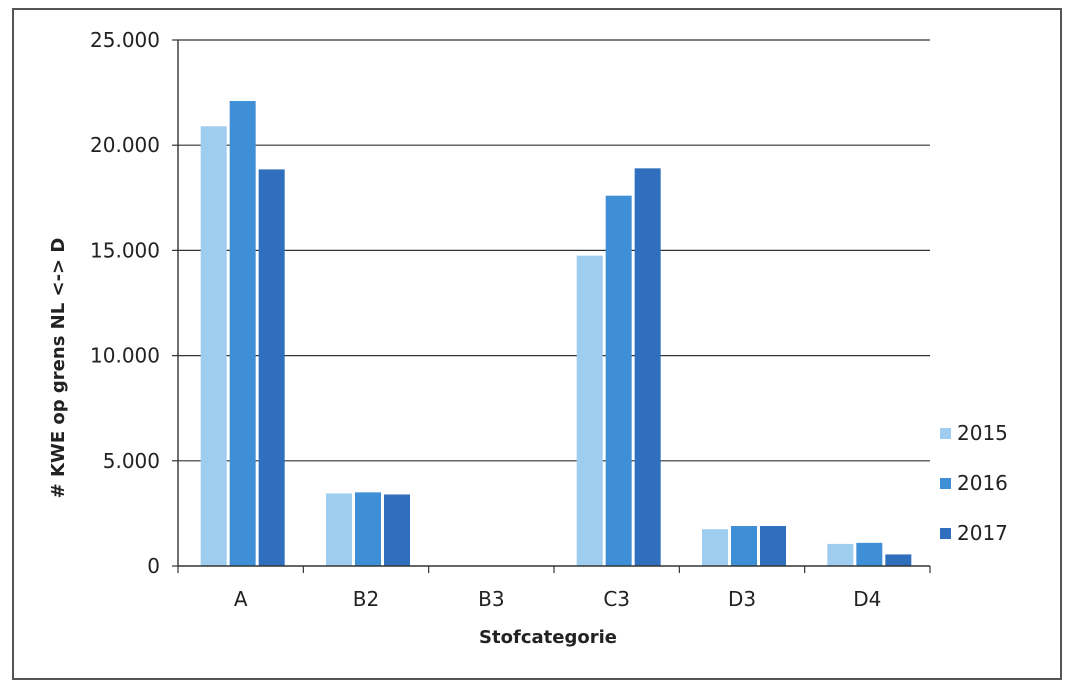 The width and height of the screenshot is (1073, 686). Describe the element at coordinates (715, 547) in the screenshot. I see `bar-2015-D3` at that location.